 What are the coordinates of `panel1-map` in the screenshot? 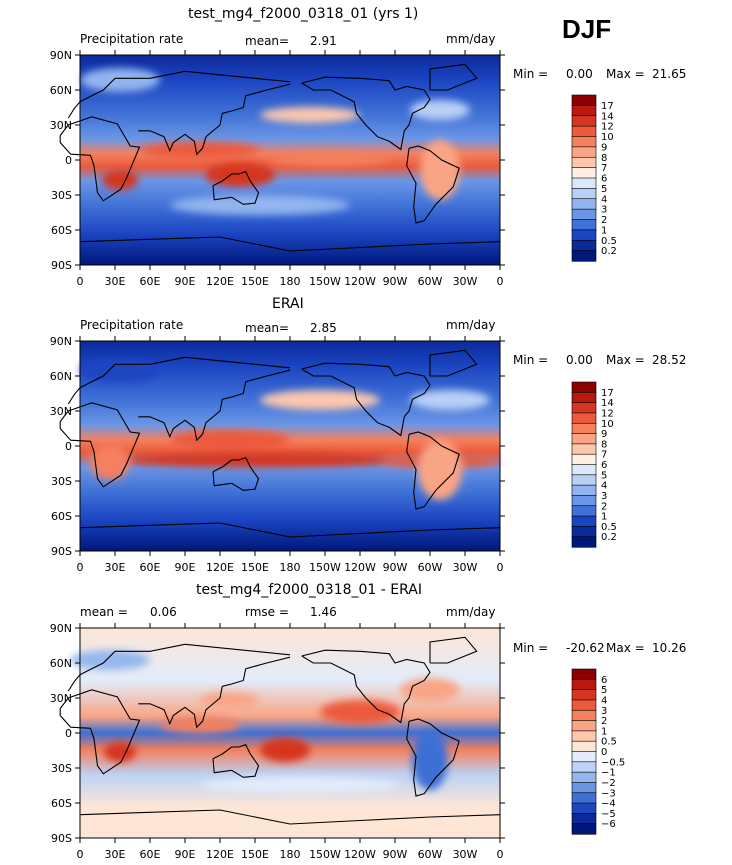 It's located at (280, 160).